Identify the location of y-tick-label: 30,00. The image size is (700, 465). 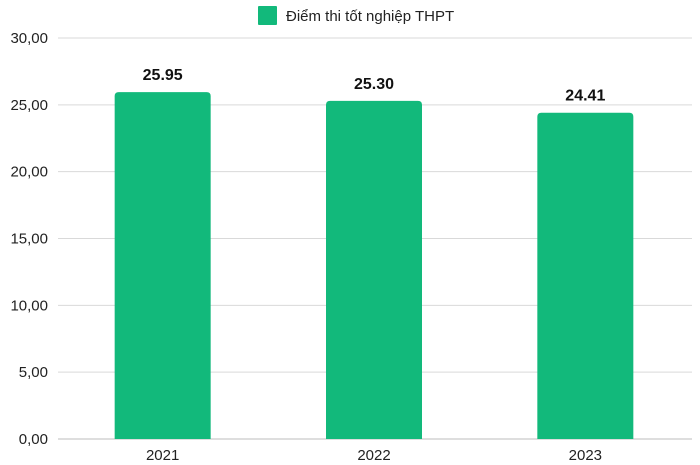
(29, 38).